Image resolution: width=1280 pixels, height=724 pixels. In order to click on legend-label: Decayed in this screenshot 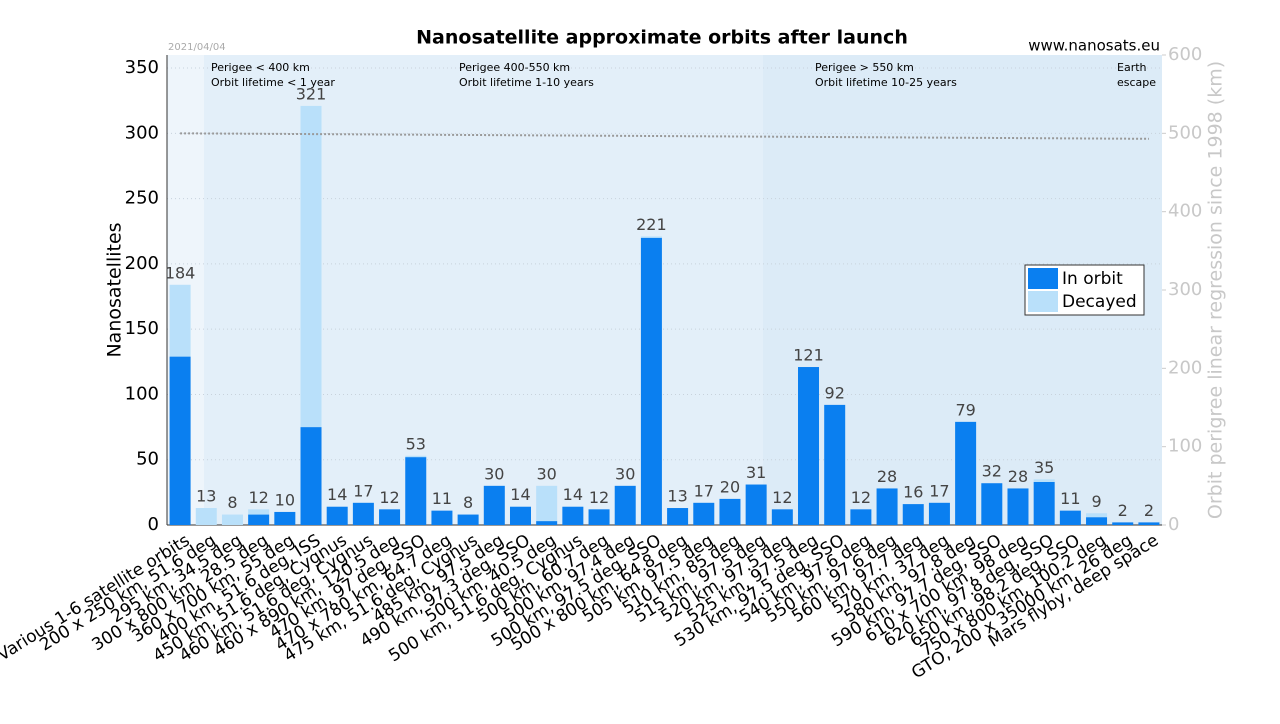, I will do `click(1099, 302)`.